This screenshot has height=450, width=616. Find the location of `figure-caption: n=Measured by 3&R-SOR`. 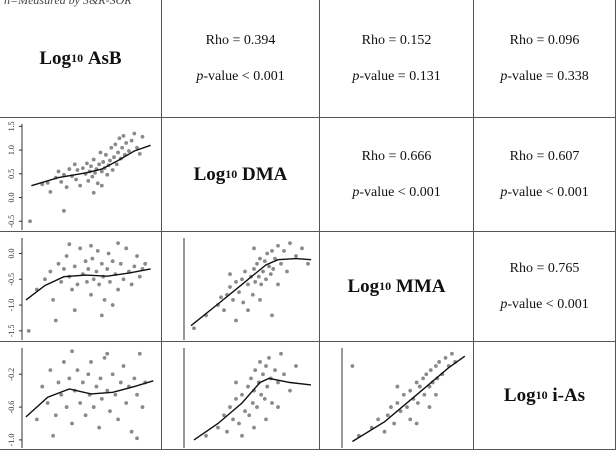

figure-caption: n=Measured by 3&R-SOR is located at coordinates (68, 3).